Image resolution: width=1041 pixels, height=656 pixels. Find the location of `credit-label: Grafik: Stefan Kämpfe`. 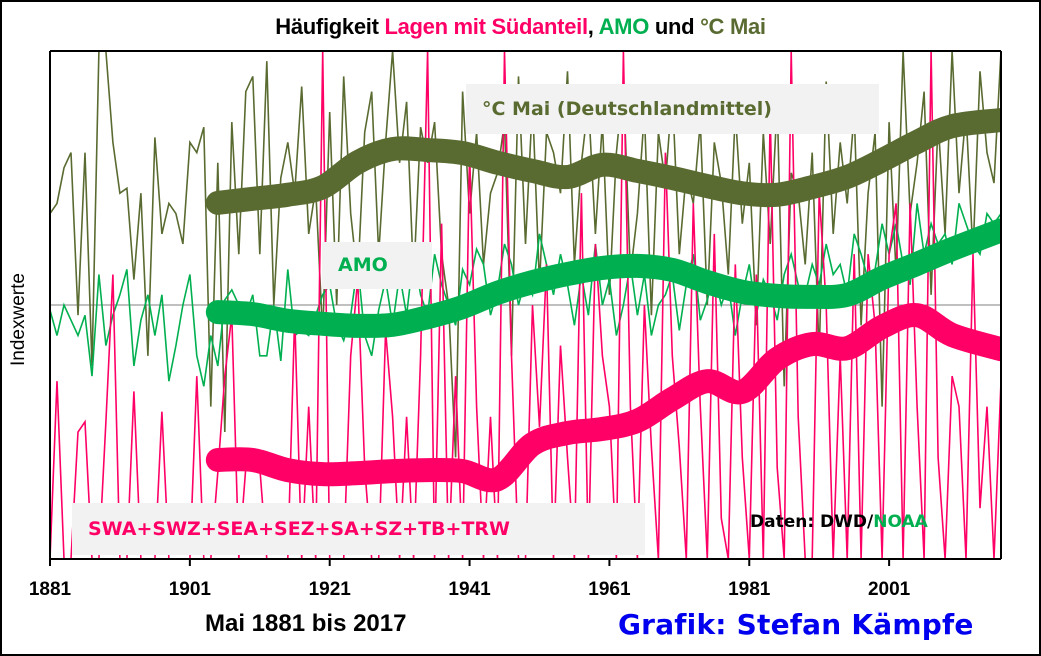

credit-label: Grafik: Stefan Kämpfe is located at coordinates (796, 624).